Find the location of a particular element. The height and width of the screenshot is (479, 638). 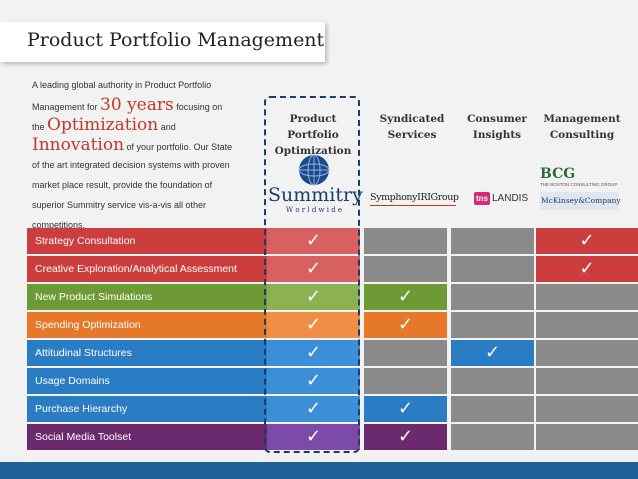

page-title: Product Portfolio Management is located at coordinates (176, 40).